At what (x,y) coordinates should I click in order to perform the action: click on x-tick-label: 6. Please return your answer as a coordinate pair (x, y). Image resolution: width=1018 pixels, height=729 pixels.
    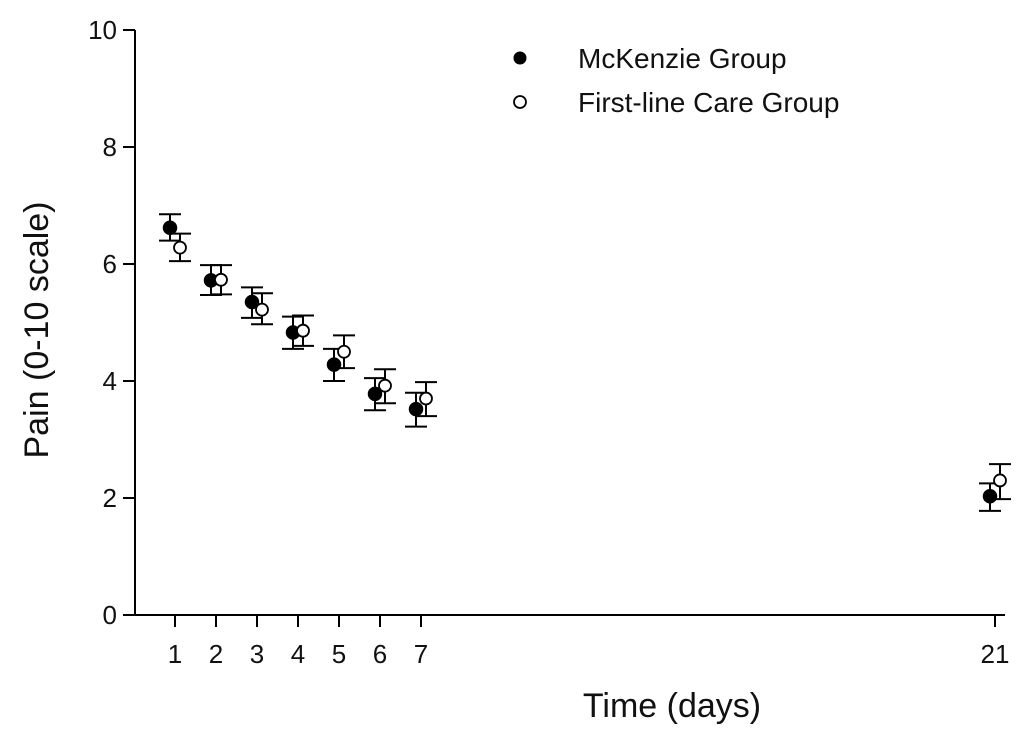
    Looking at the image, I should click on (380, 654).